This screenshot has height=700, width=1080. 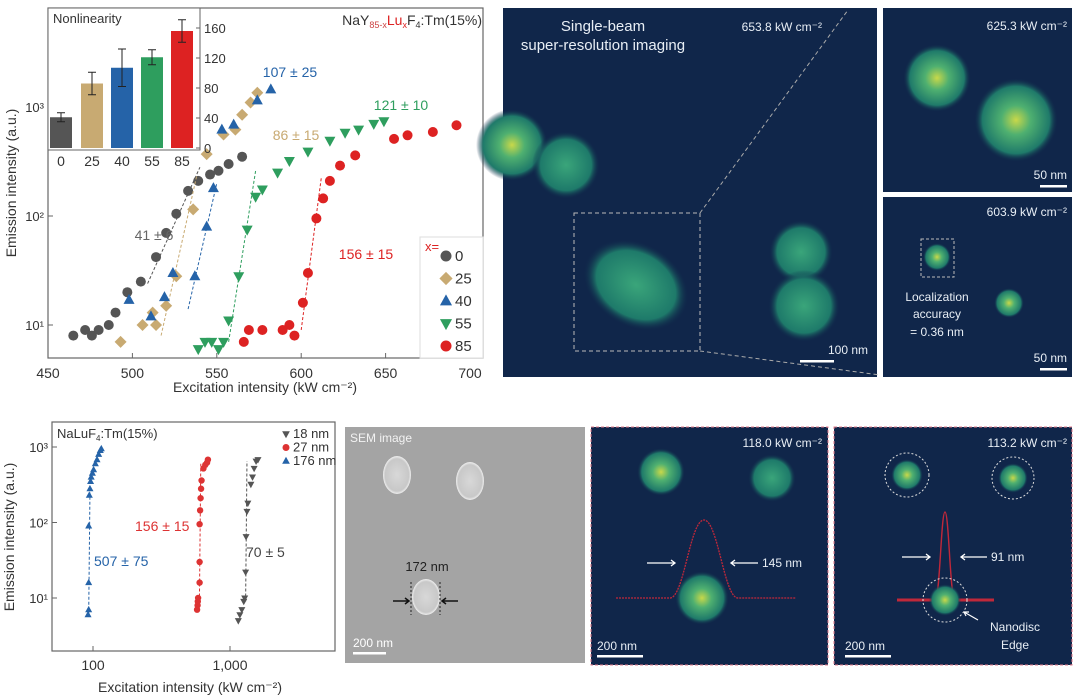 What do you see at coordinates (162, 526) in the screenshot?
I see `slope-label: 156 ± 15` at bounding box center [162, 526].